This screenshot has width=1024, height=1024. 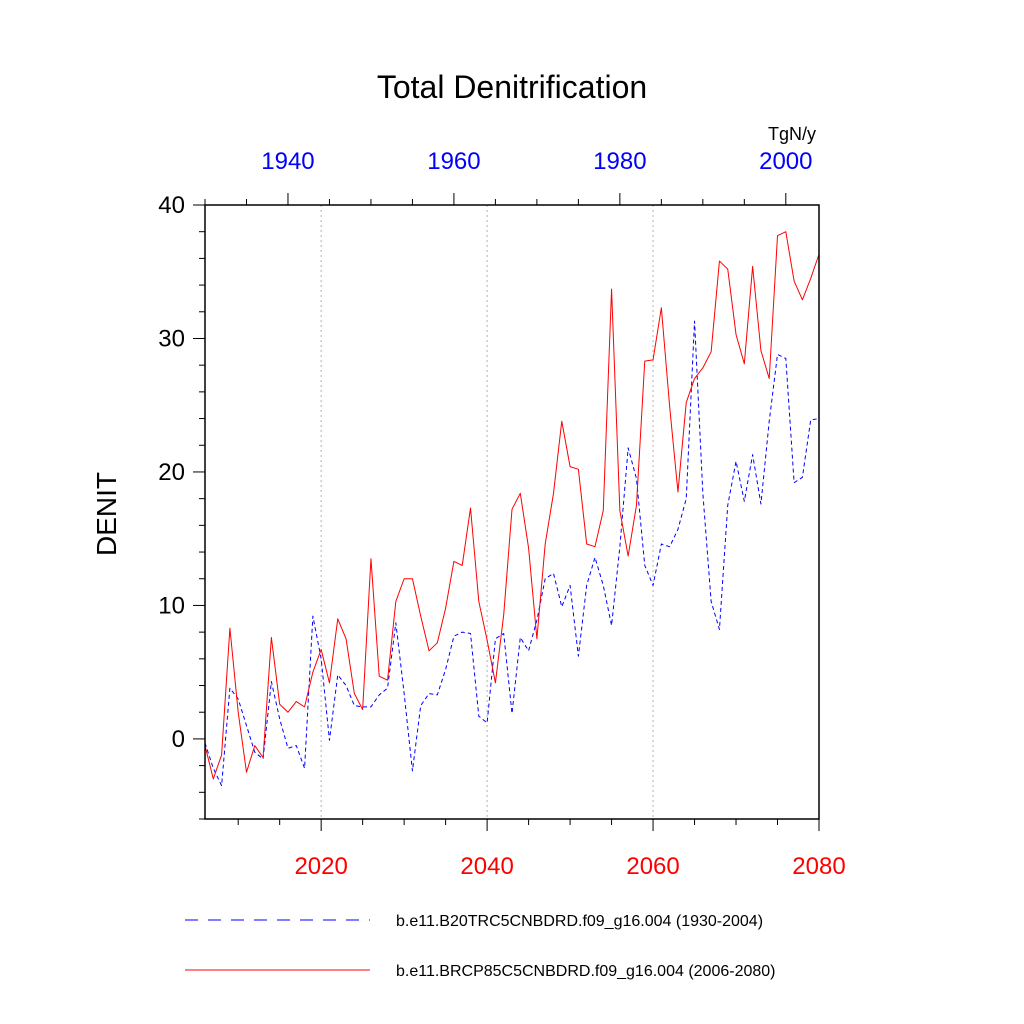 I want to click on x-bottom-tick-label-2060: 2060, so click(x=652, y=866).